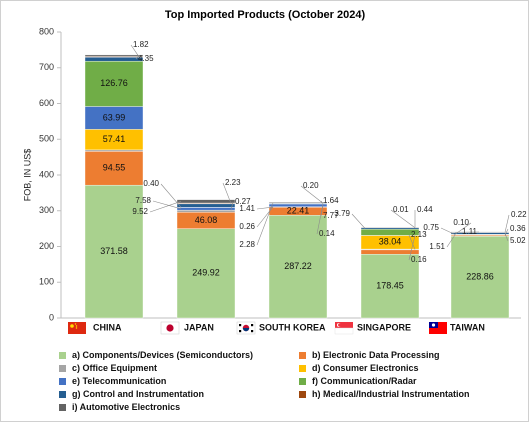  I want to click on legend-item: f) Communication/Radar, so click(358, 381).